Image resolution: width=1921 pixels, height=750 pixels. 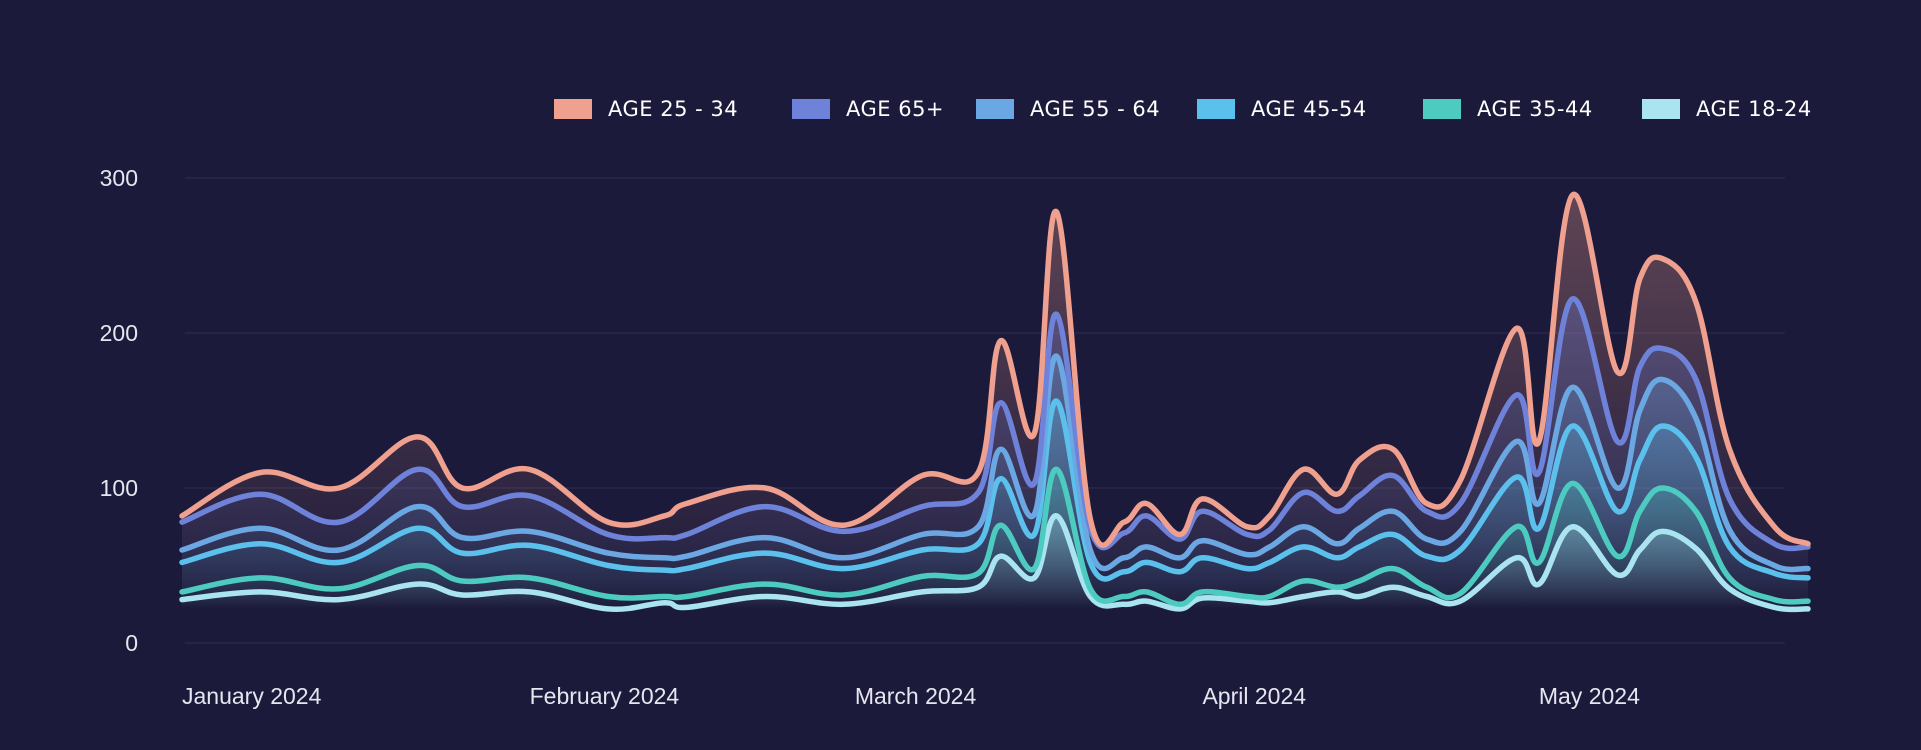 I want to click on legend-label: AGE 18-24, so click(x=1754, y=109).